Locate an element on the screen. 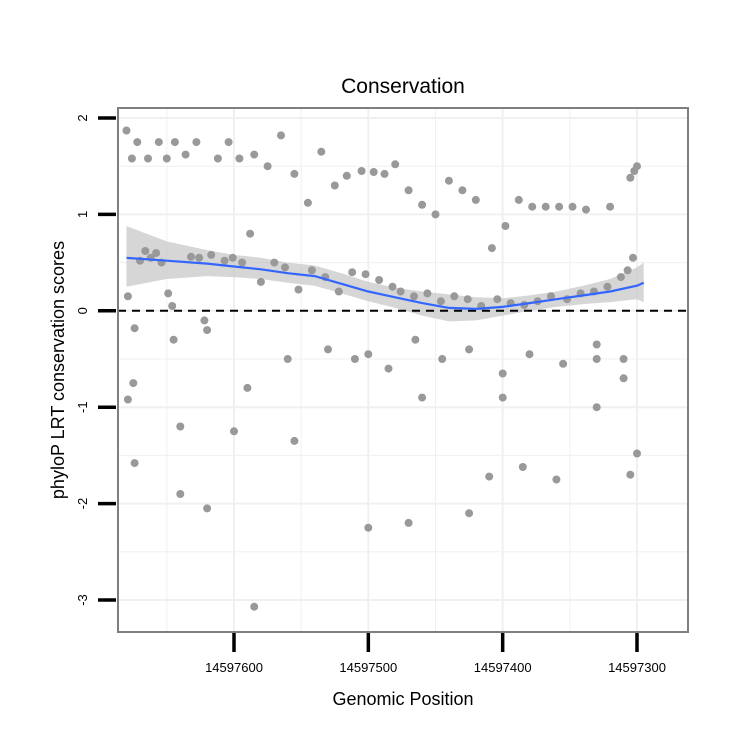 This screenshot has width=750, height=750. y-tick-label: -1 is located at coordinates (82, 407).